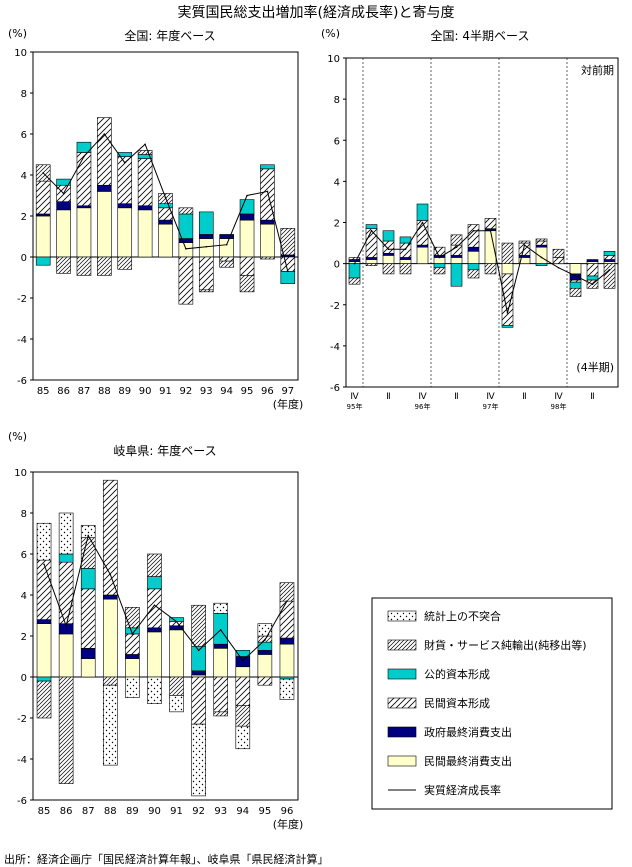 This screenshot has height=867, width=632. Describe the element at coordinates (154, 811) in the screenshot. I see `x-tick-label: 90` at that location.